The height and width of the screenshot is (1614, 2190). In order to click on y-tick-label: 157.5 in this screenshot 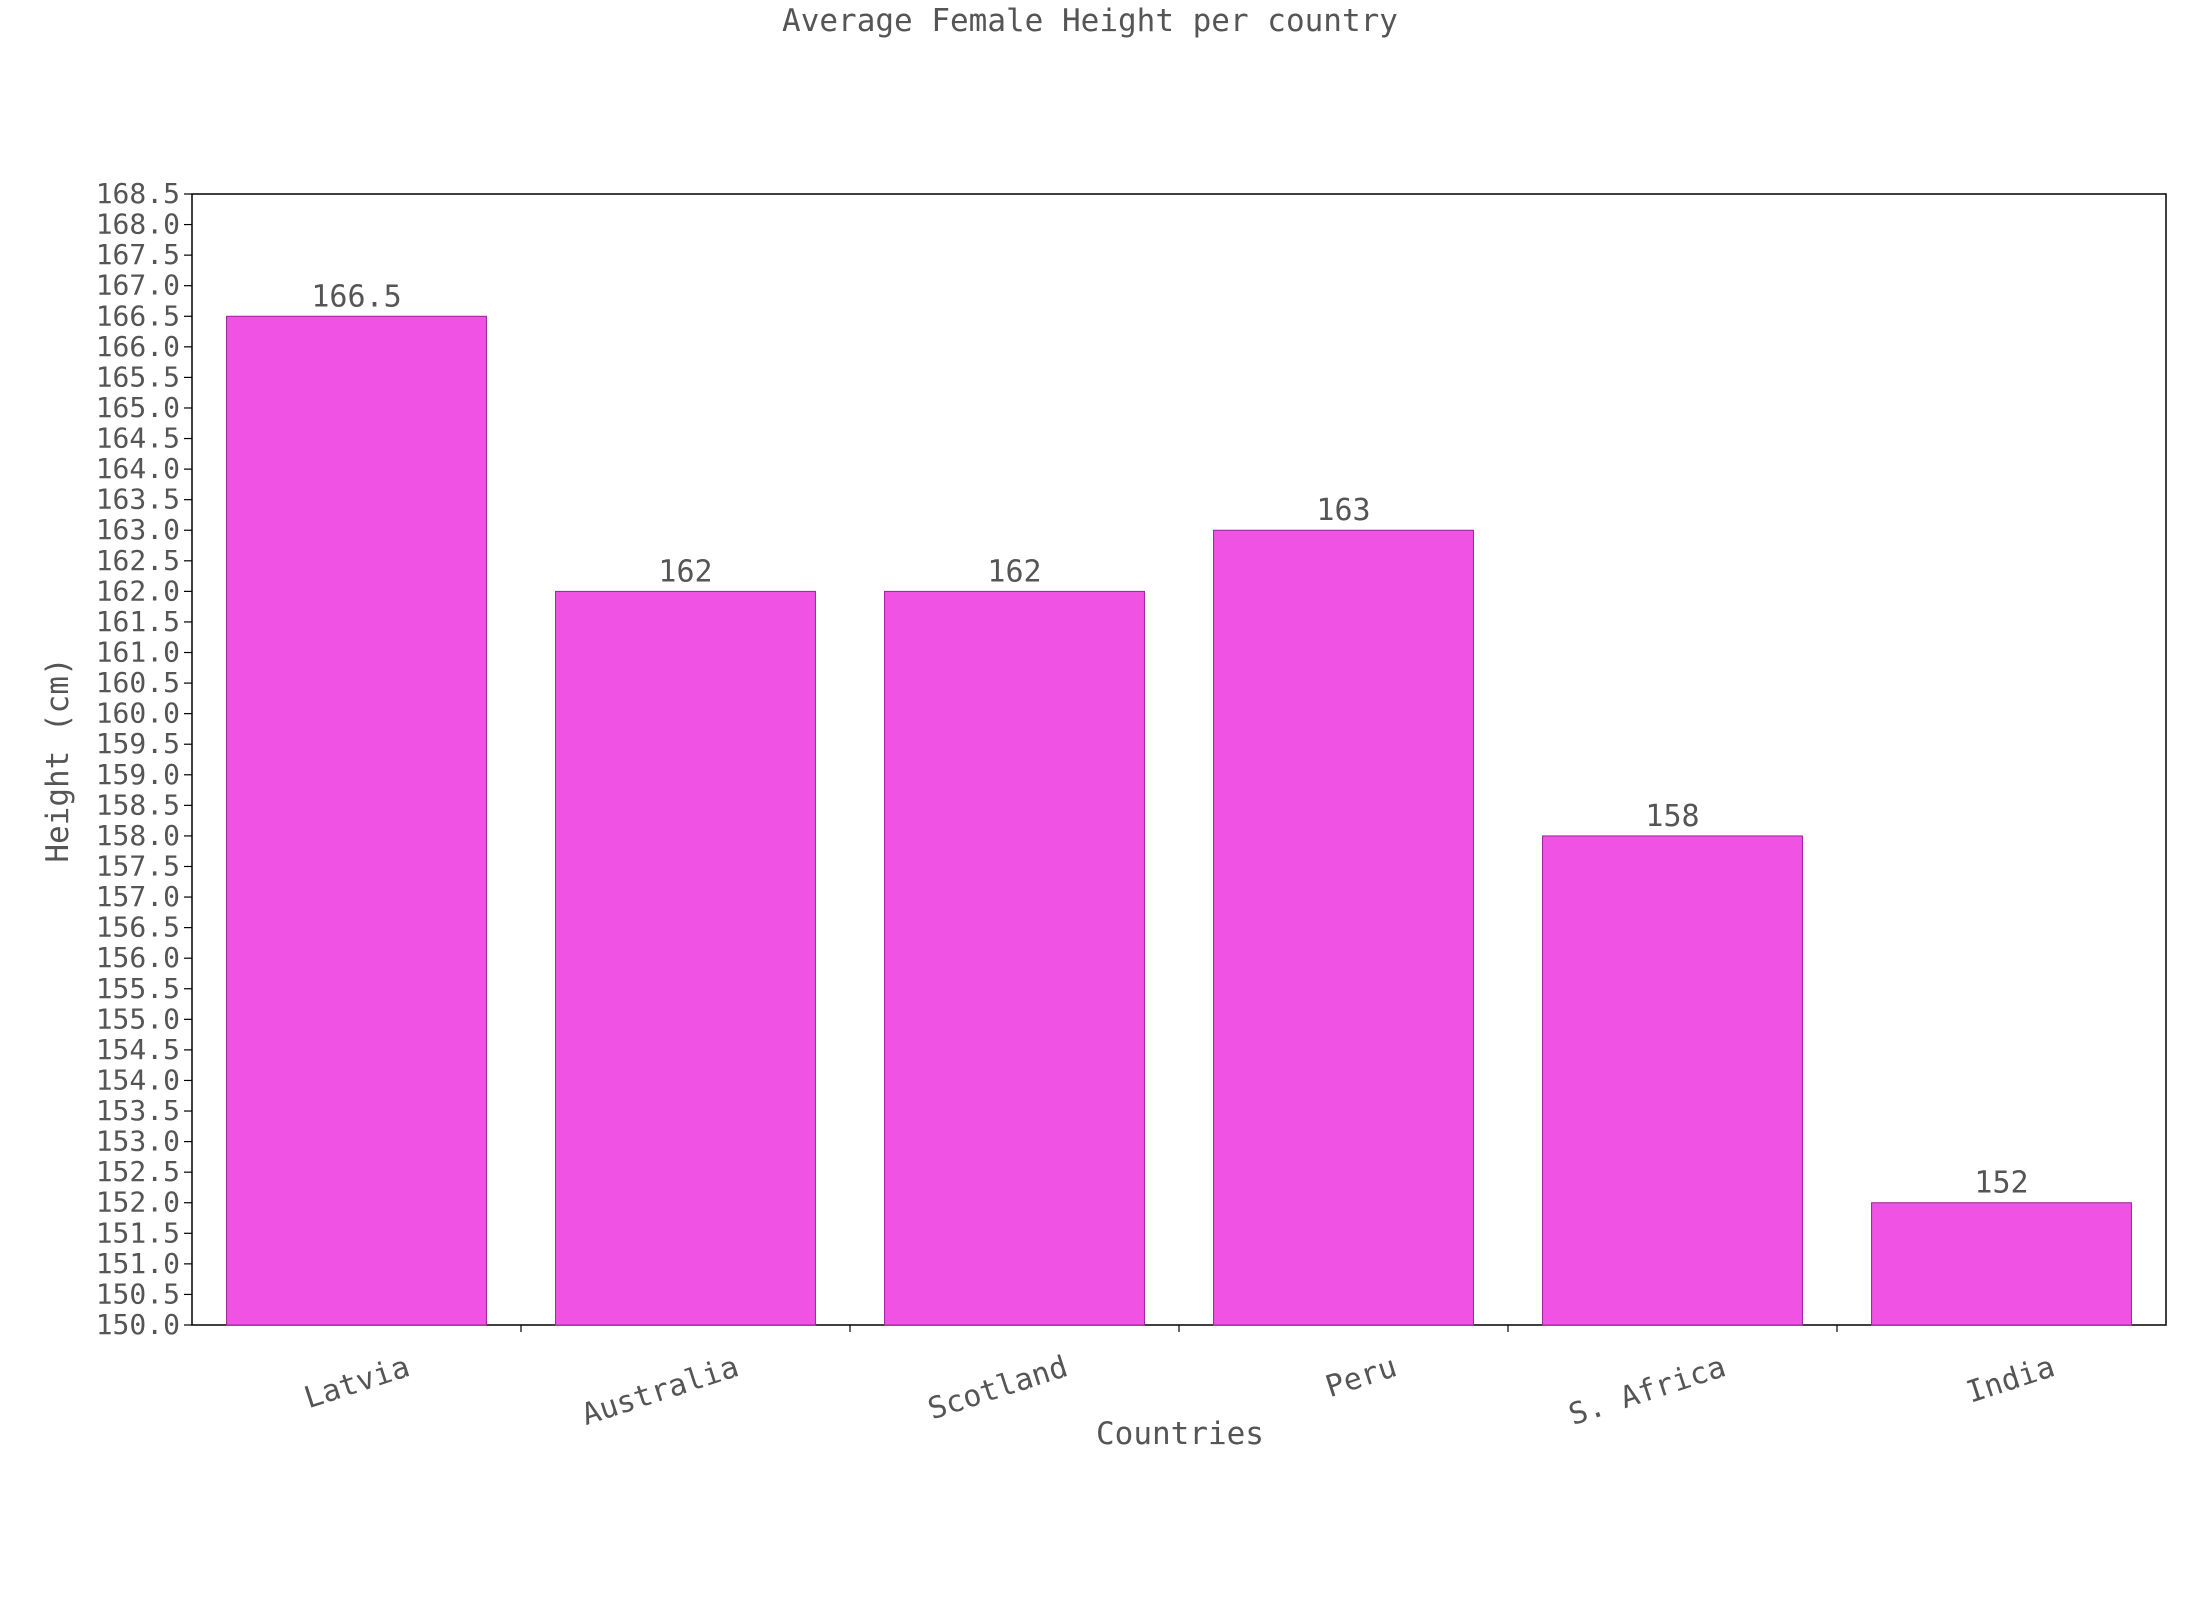, I will do `click(138, 865)`.